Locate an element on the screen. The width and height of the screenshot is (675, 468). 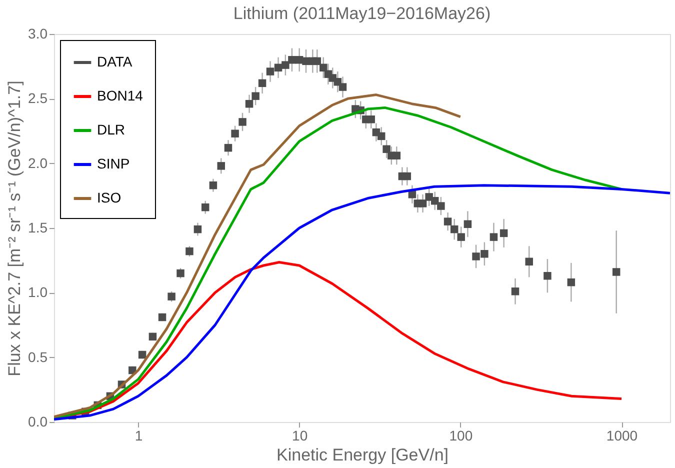
y-tick-label: 1.5 is located at coordinates (38, 228).